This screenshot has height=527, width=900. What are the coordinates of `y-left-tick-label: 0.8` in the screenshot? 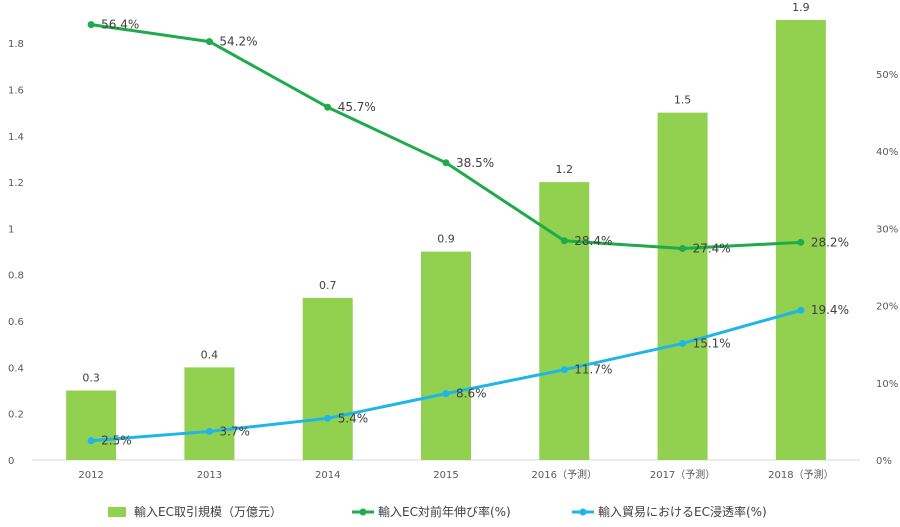 It's located at (16, 276).